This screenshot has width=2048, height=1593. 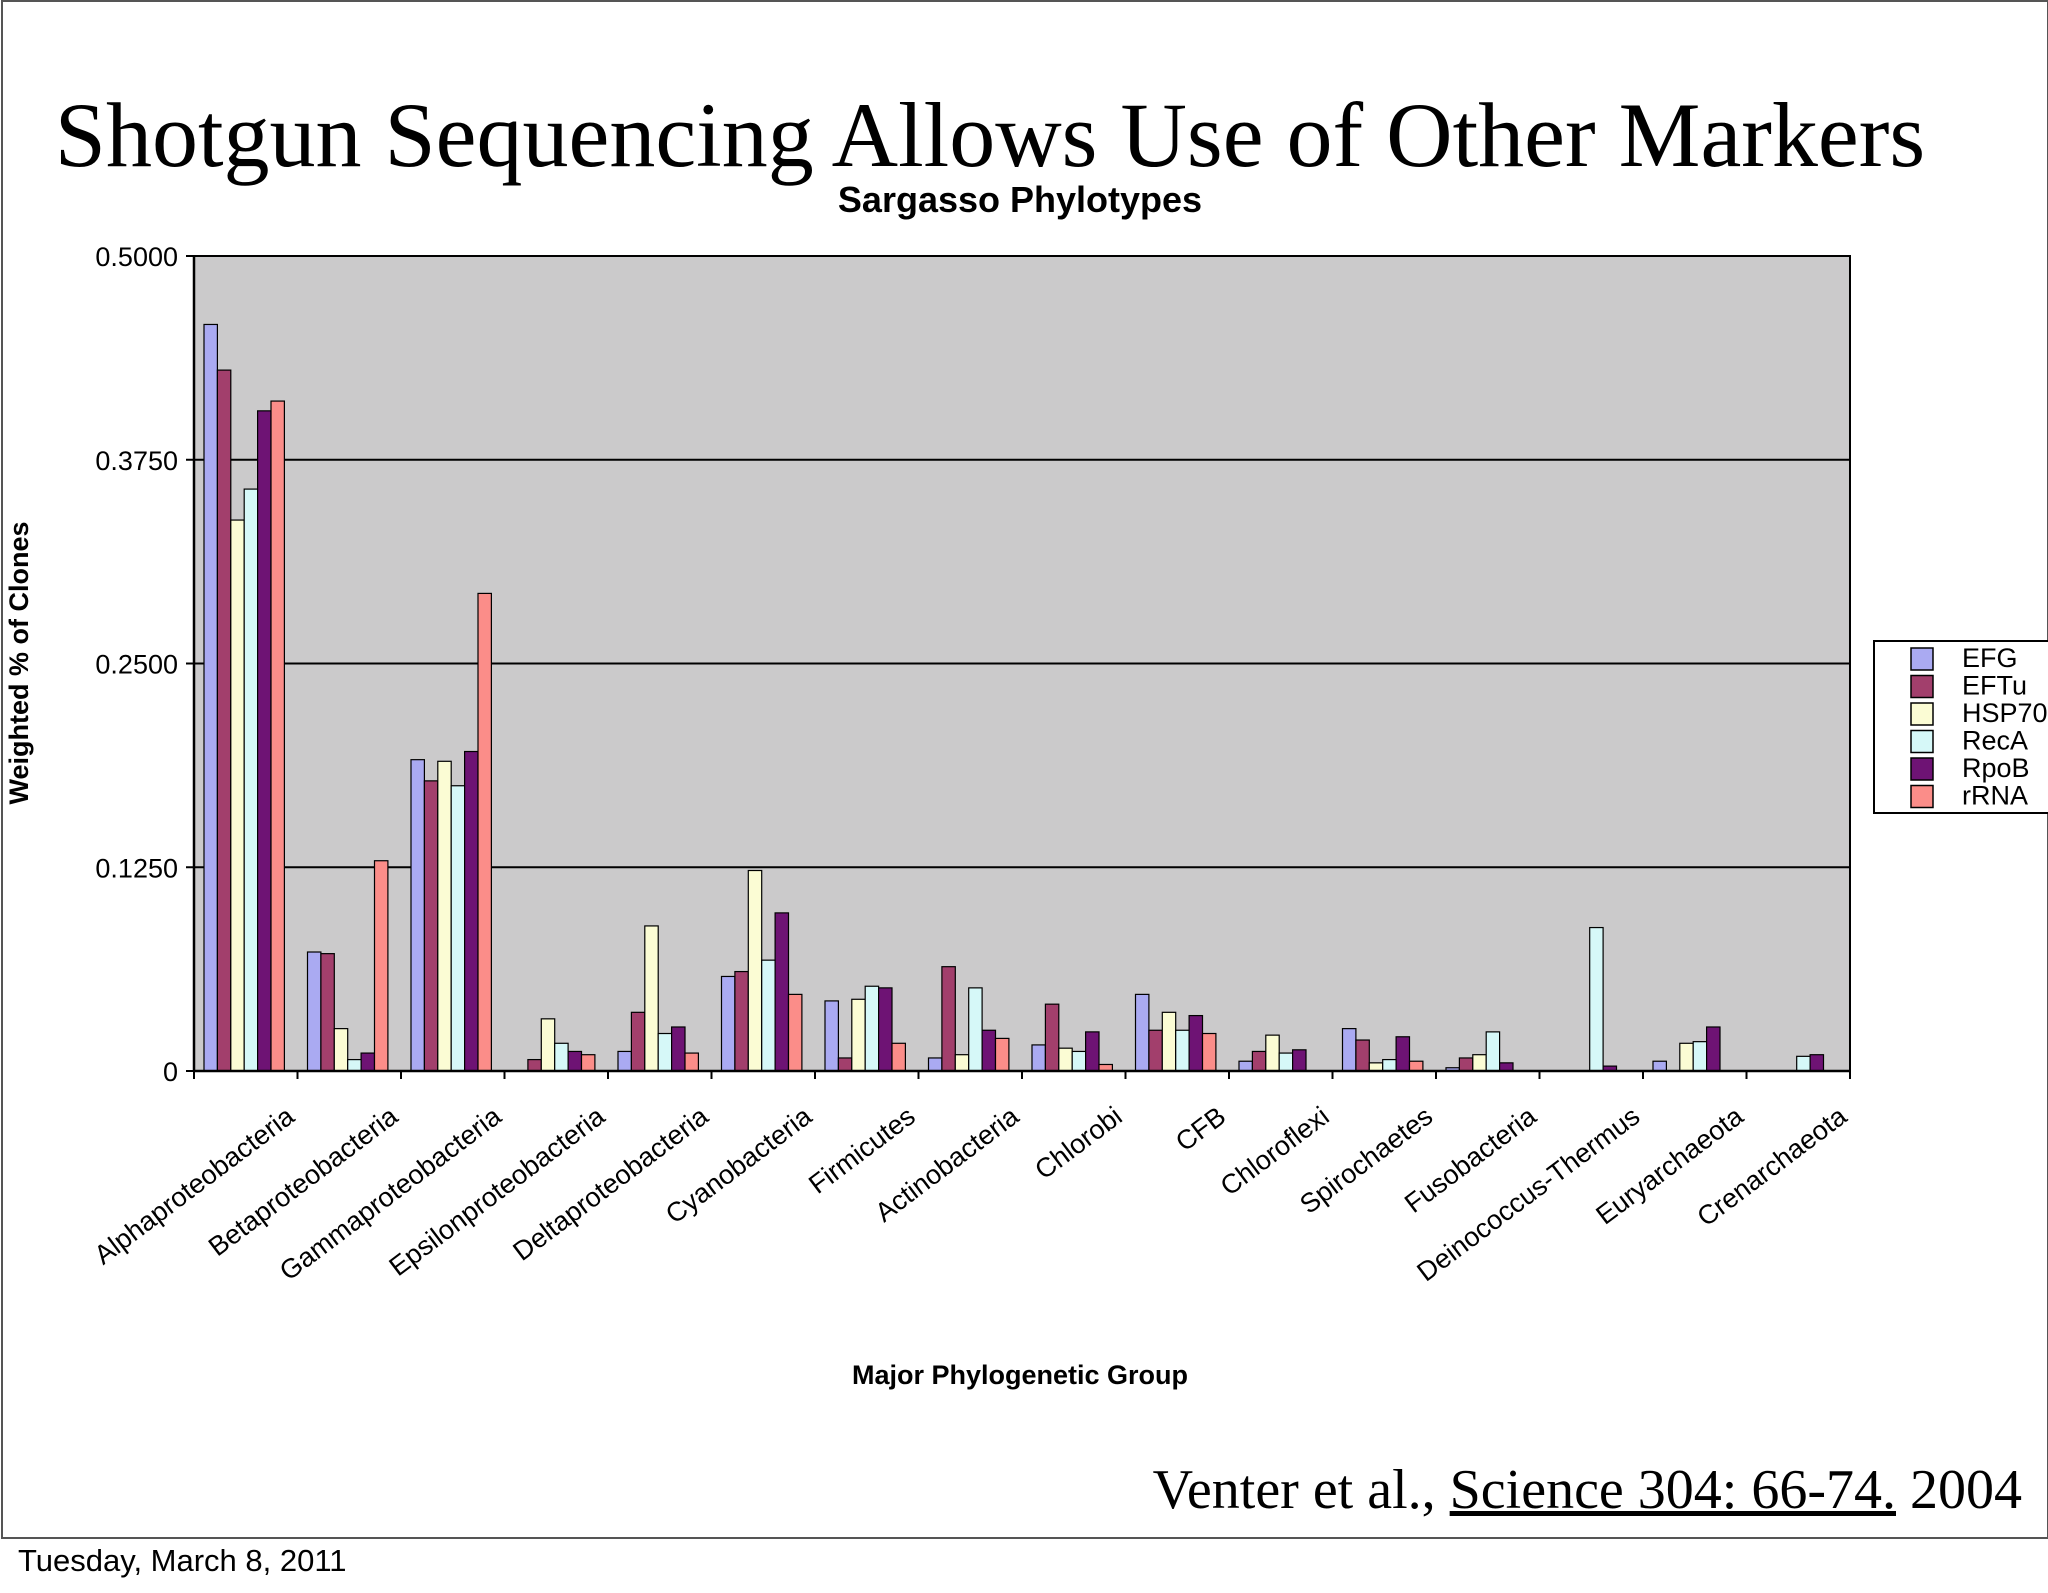 I want to click on y-tick-label: 0.1250, so click(x=136, y=868).